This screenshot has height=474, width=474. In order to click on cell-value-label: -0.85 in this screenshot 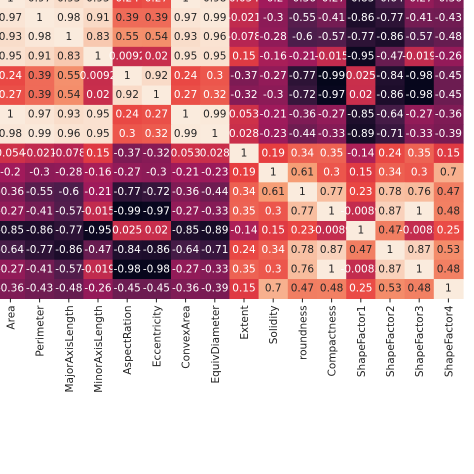, I will do `click(360, 115)`.